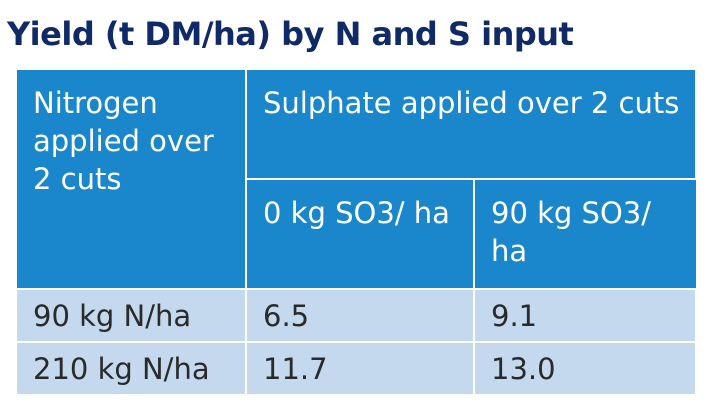 The image size is (711, 417). I want to click on table-row: 90 kg N/ha 6.5 9.1, so click(356, 315).